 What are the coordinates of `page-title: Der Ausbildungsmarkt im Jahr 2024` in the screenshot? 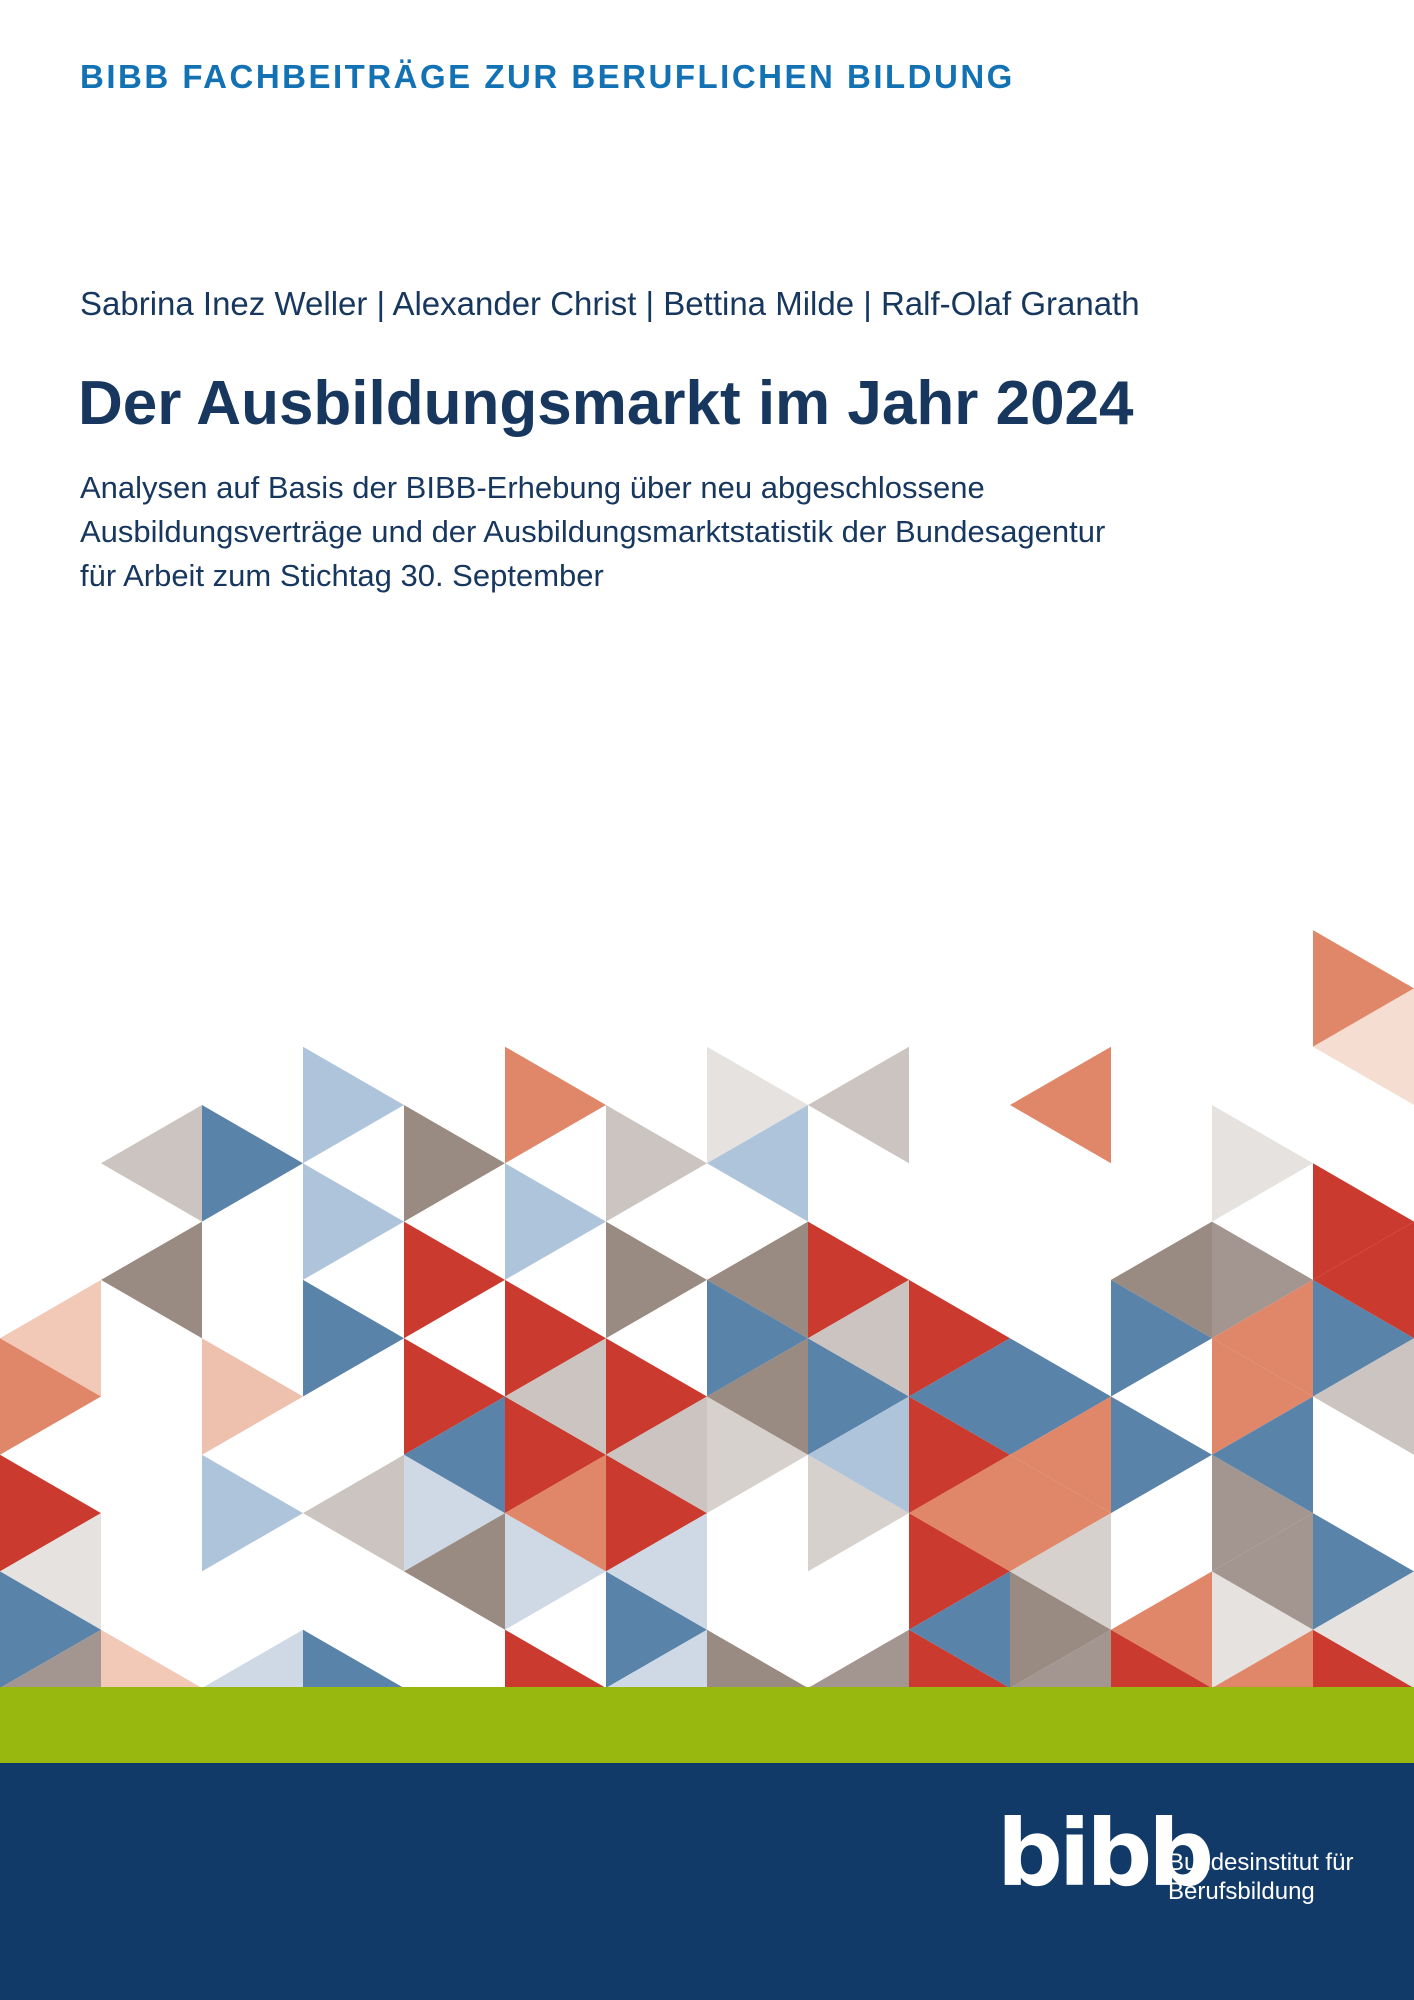 It's located at (606, 403).